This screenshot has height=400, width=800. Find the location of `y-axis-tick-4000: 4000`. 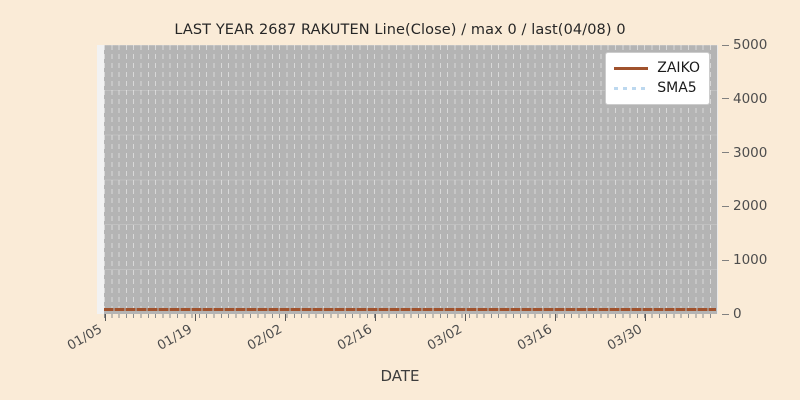

y-axis-tick-4000: 4000 is located at coordinates (744, 99).